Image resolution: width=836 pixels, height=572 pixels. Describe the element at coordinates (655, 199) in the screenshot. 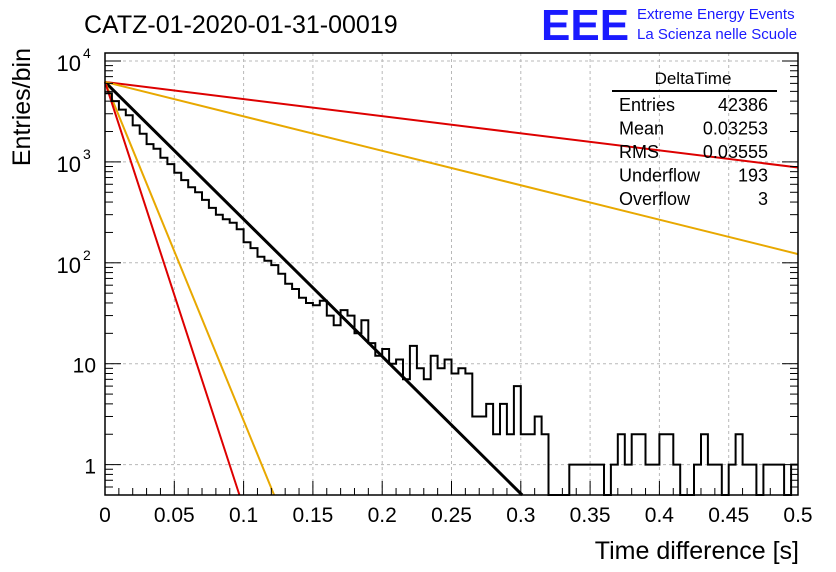

I see `stats-label: Overflow` at that location.